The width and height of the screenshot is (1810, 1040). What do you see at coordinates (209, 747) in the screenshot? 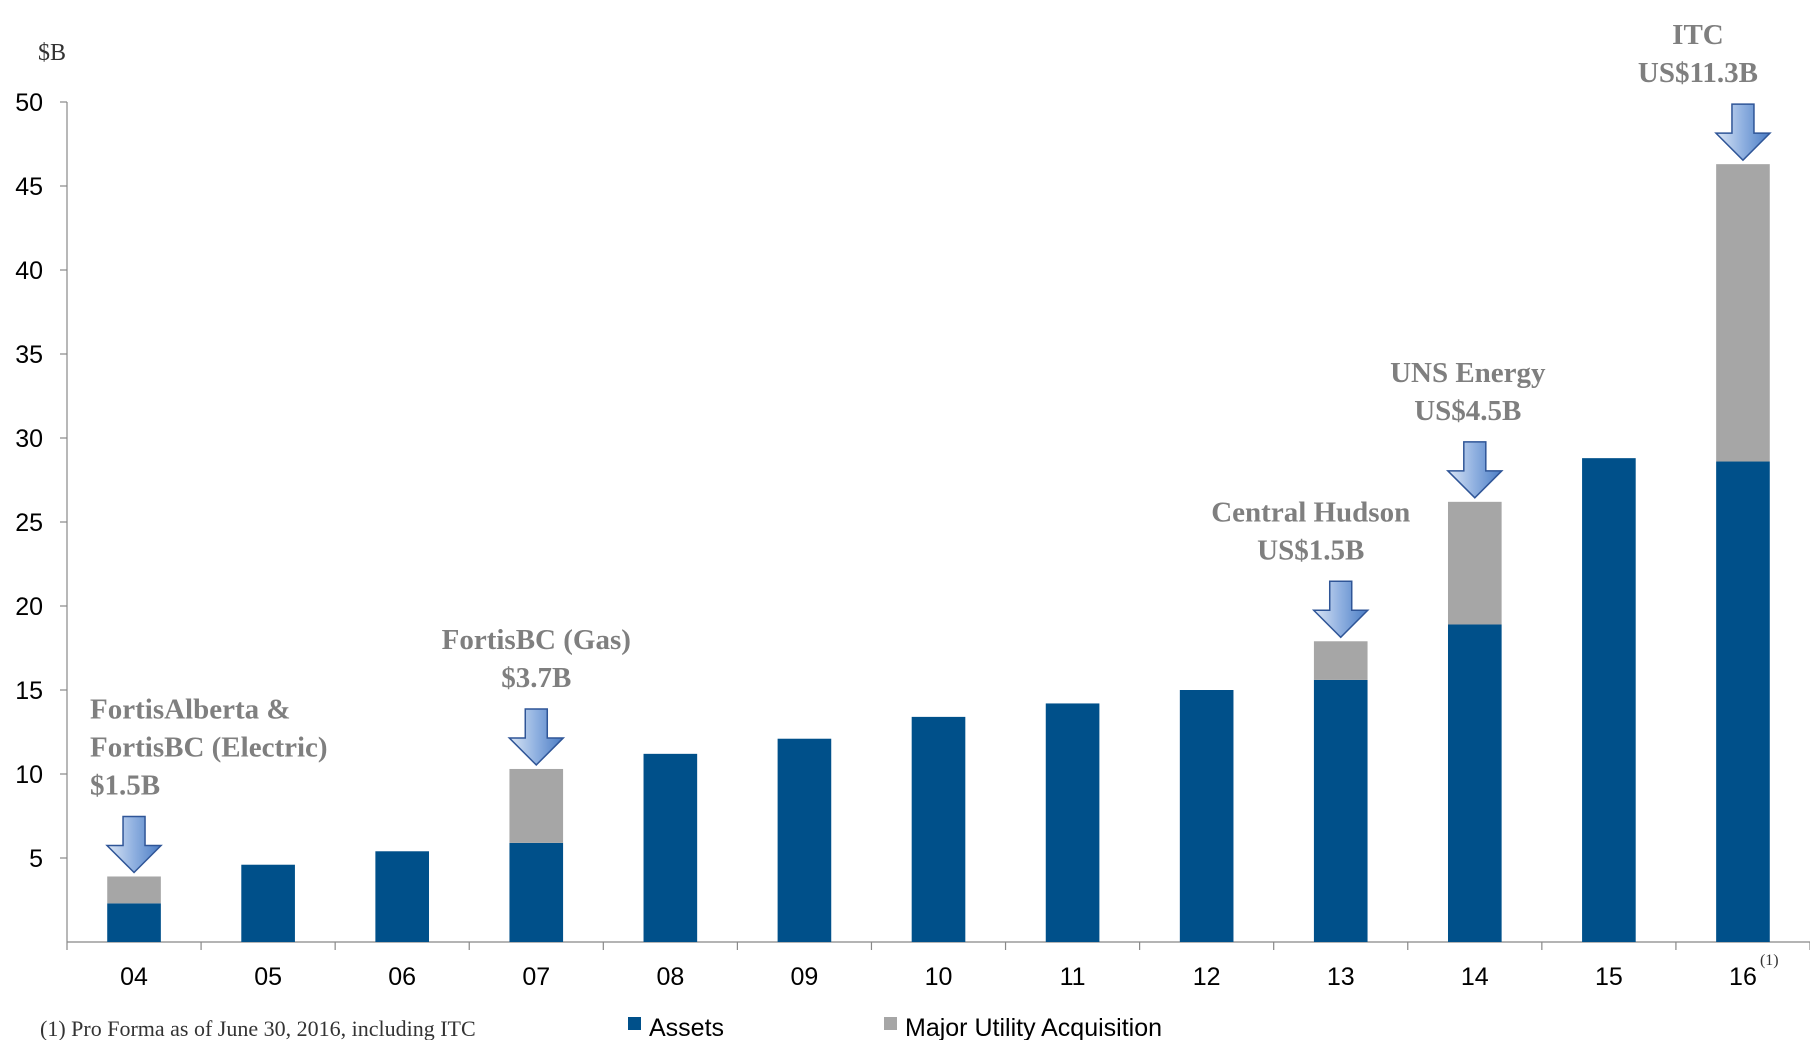
I see `annotation-text: FortisBC (Electric)` at bounding box center [209, 747].